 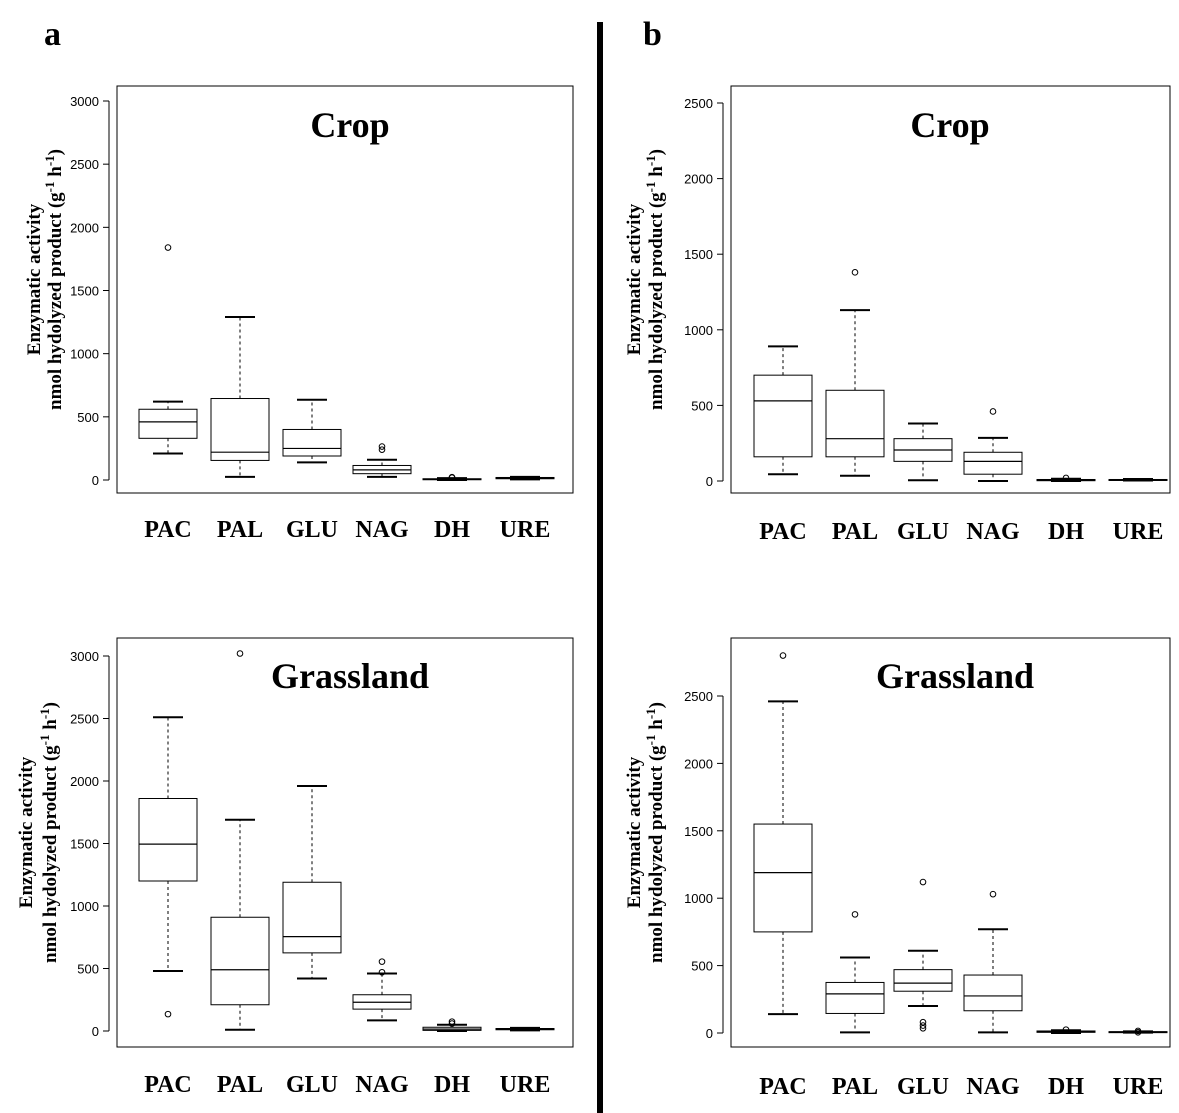 What do you see at coordinates (949, 125) in the screenshot?
I see `chart-title: Crop` at bounding box center [949, 125].